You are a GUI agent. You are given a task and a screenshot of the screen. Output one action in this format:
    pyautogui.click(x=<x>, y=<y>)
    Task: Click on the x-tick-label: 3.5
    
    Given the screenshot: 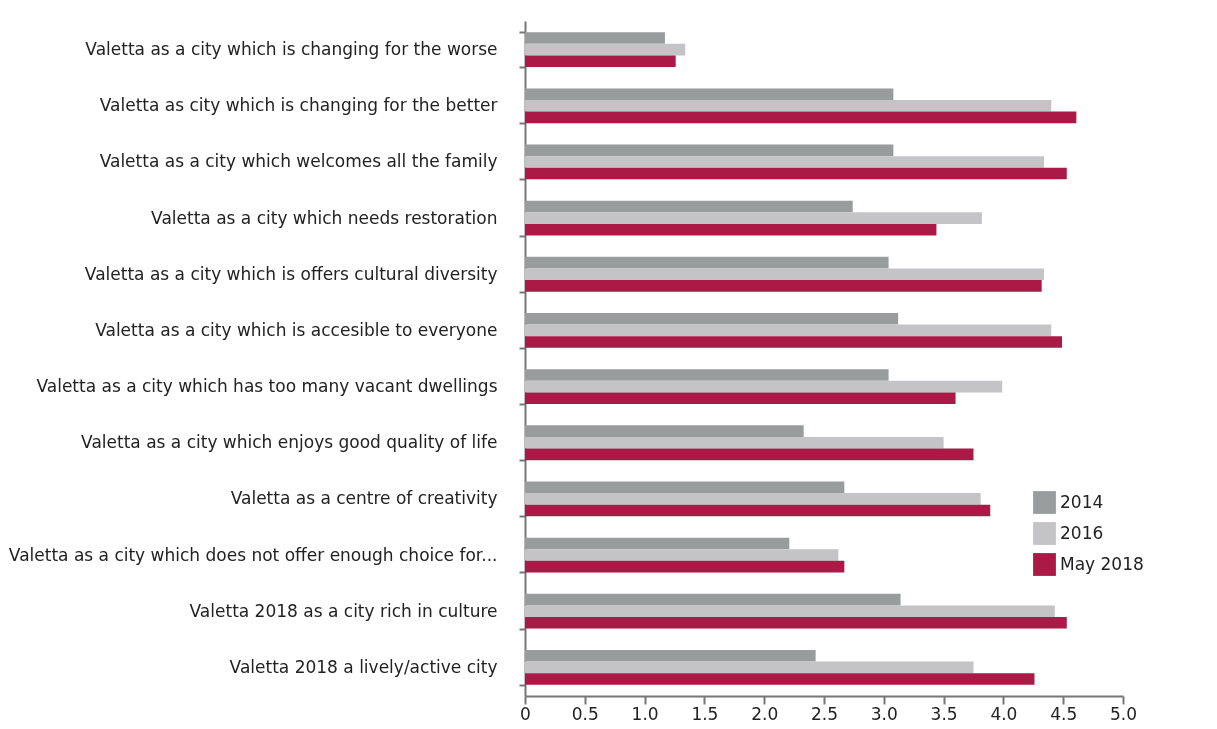 What is the action you would take?
    pyautogui.click(x=944, y=713)
    